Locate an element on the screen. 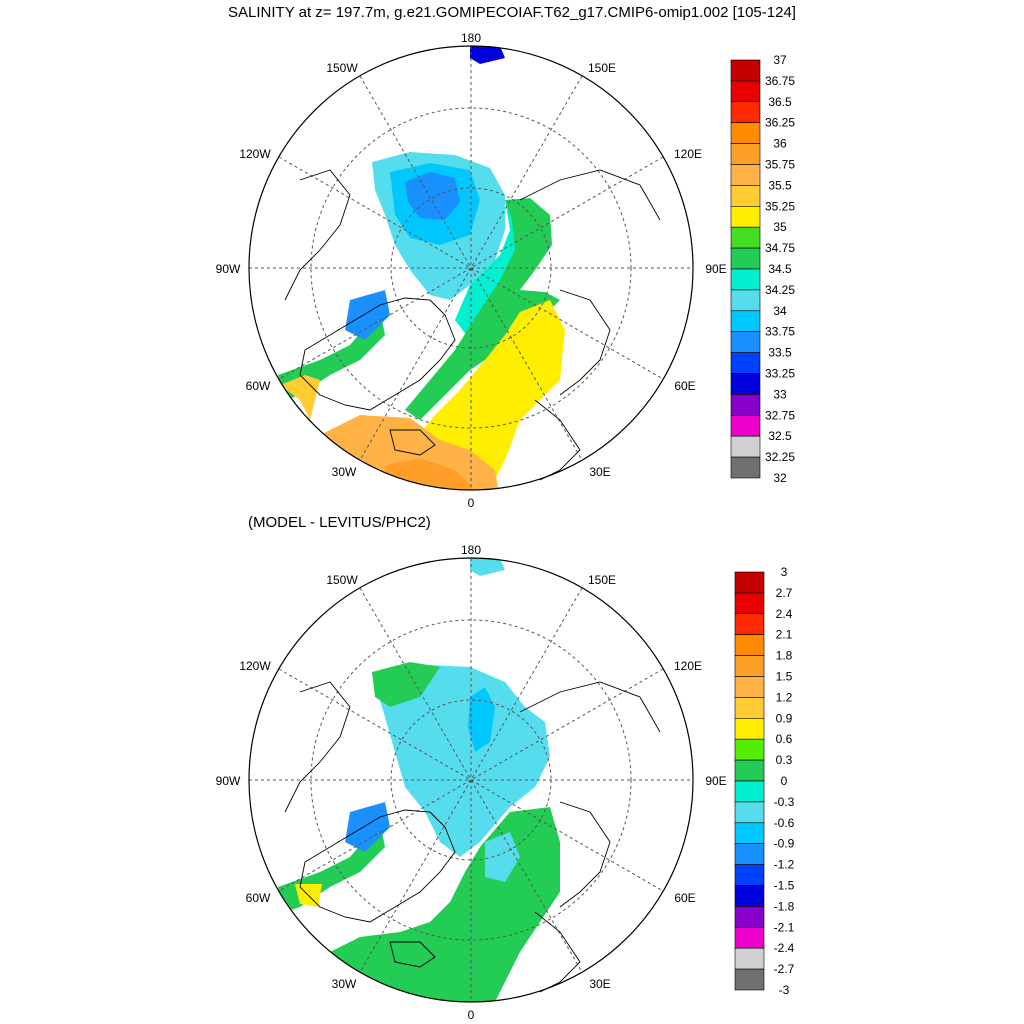 Image resolution: width=1024 pixels, height=1024 pixels. colorbar-tick-label: 33 is located at coordinates (780, 394).